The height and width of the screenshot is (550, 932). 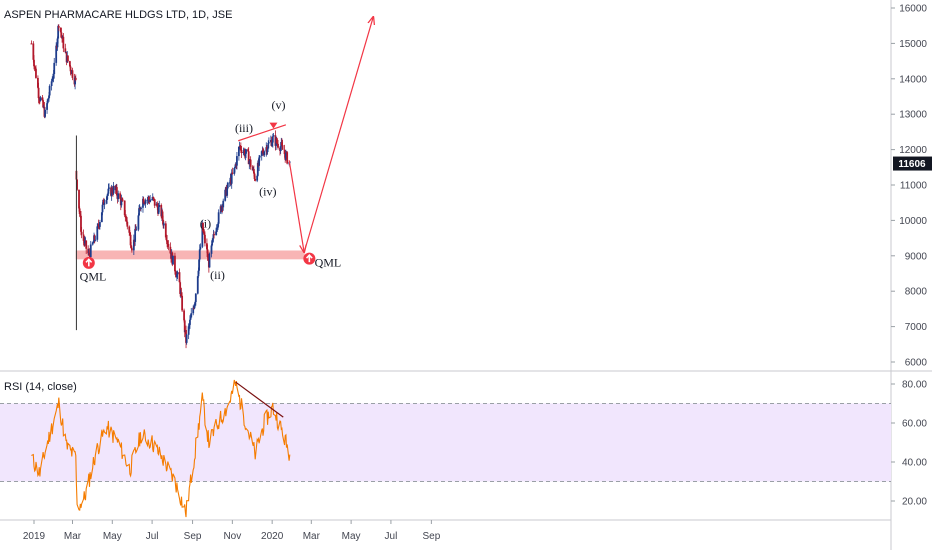 What do you see at coordinates (338, 135) in the screenshot?
I see `projection-arrow-up` at bounding box center [338, 135].